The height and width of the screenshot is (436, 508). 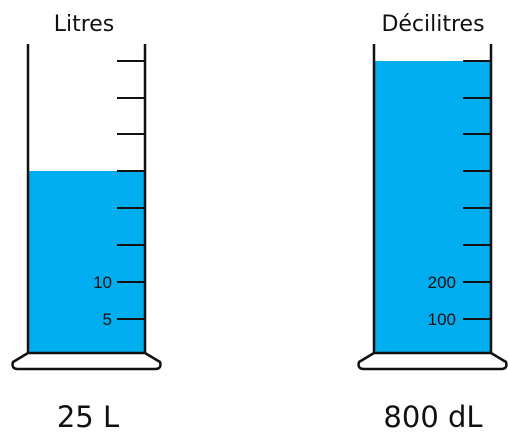 What do you see at coordinates (432, 361) in the screenshot?
I see `cylinder-decilitres-base` at bounding box center [432, 361].